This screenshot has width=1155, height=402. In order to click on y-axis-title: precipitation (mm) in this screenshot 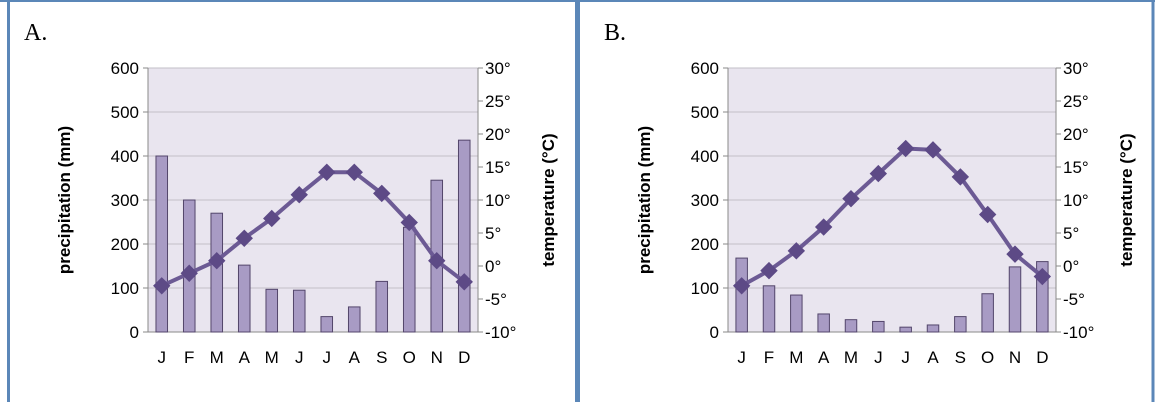, I will do `click(644, 200)`.